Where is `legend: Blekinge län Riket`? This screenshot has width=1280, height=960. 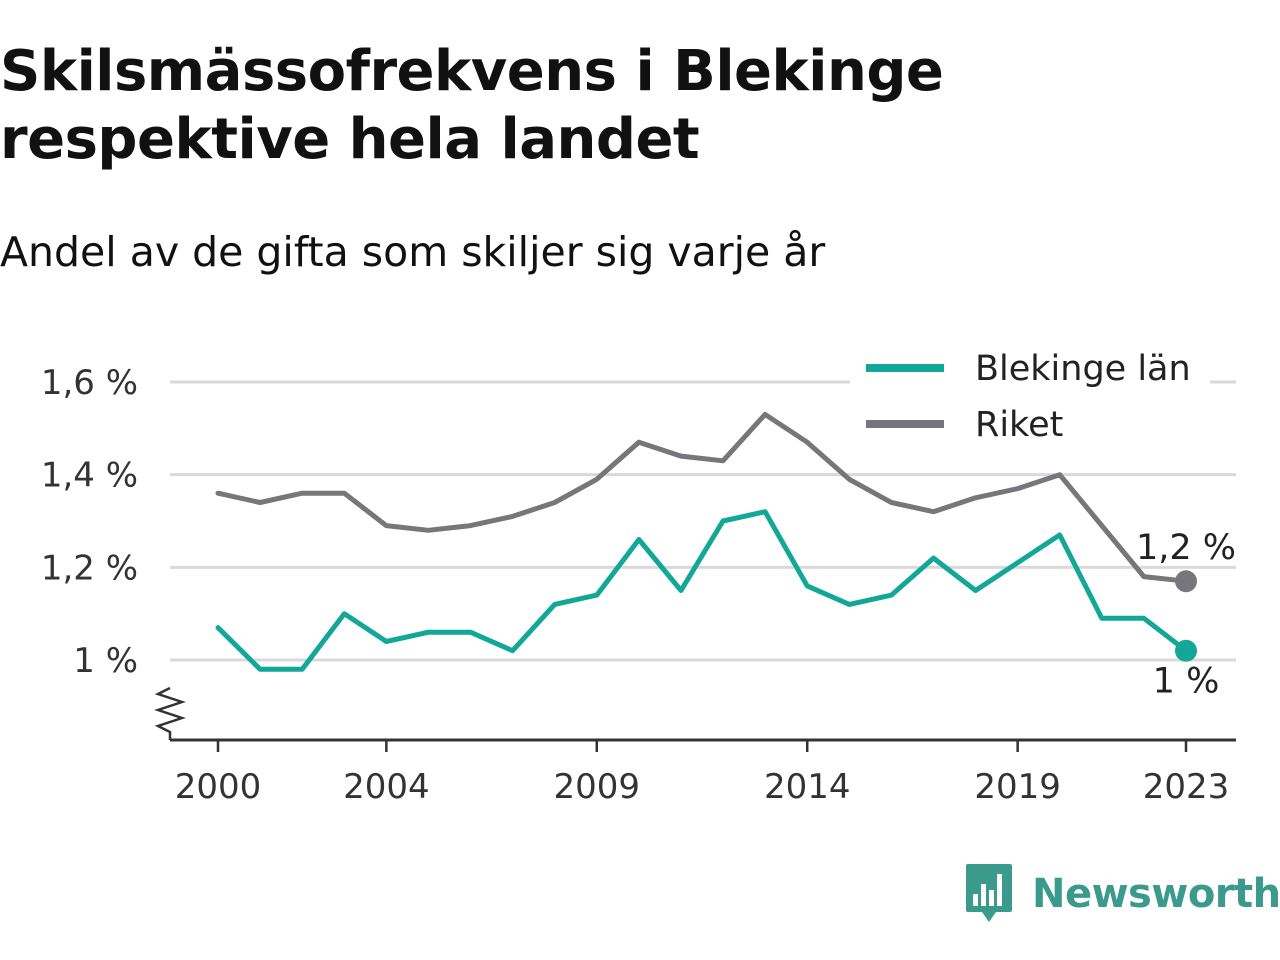 legend: Blekinge län Riket is located at coordinates (1030, 397).